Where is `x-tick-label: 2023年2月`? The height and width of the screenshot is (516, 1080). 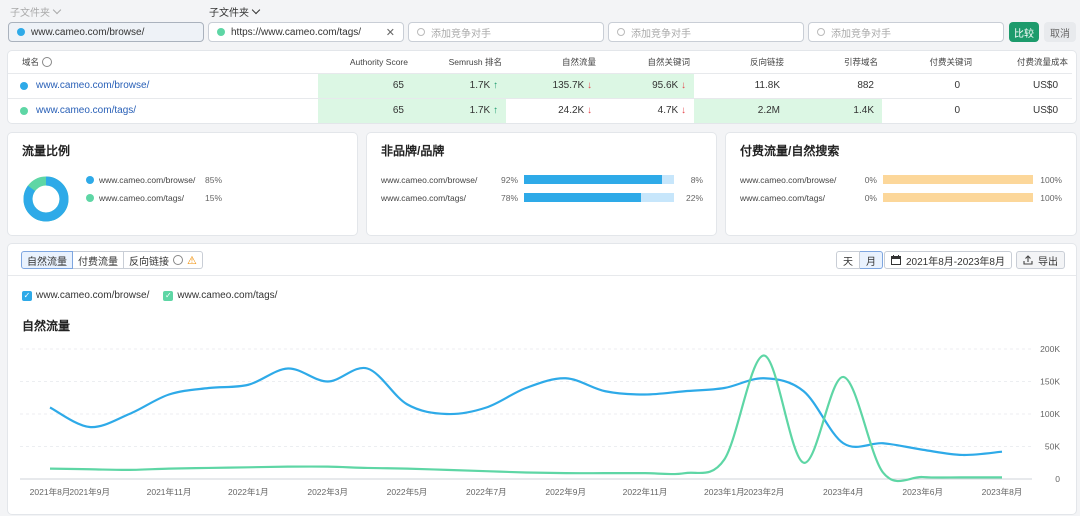 x-tick-label: 2023年2月 is located at coordinates (764, 492).